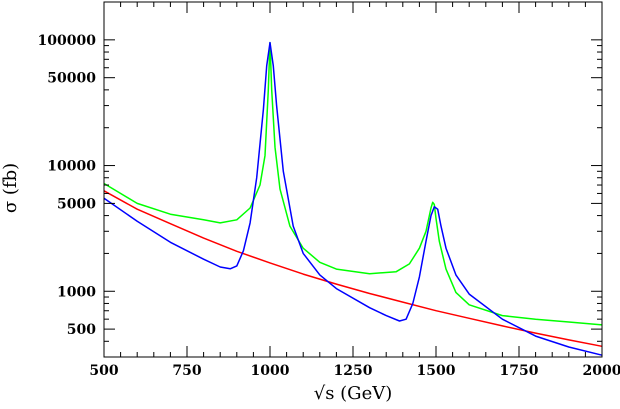 The image size is (620, 409). I want to click on x-tick-label: 500, so click(103, 371).